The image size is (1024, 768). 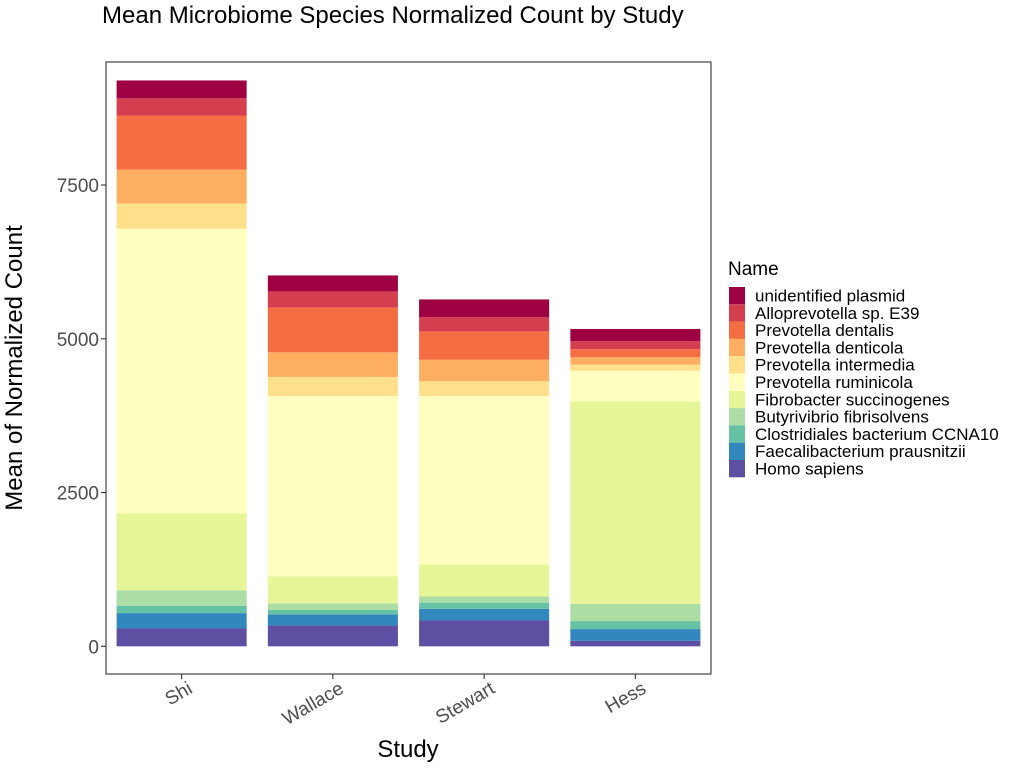 What do you see at coordinates (181, 609) in the screenshot?
I see `bar-shi-clostridiales-bacterium-ccna10` at bounding box center [181, 609].